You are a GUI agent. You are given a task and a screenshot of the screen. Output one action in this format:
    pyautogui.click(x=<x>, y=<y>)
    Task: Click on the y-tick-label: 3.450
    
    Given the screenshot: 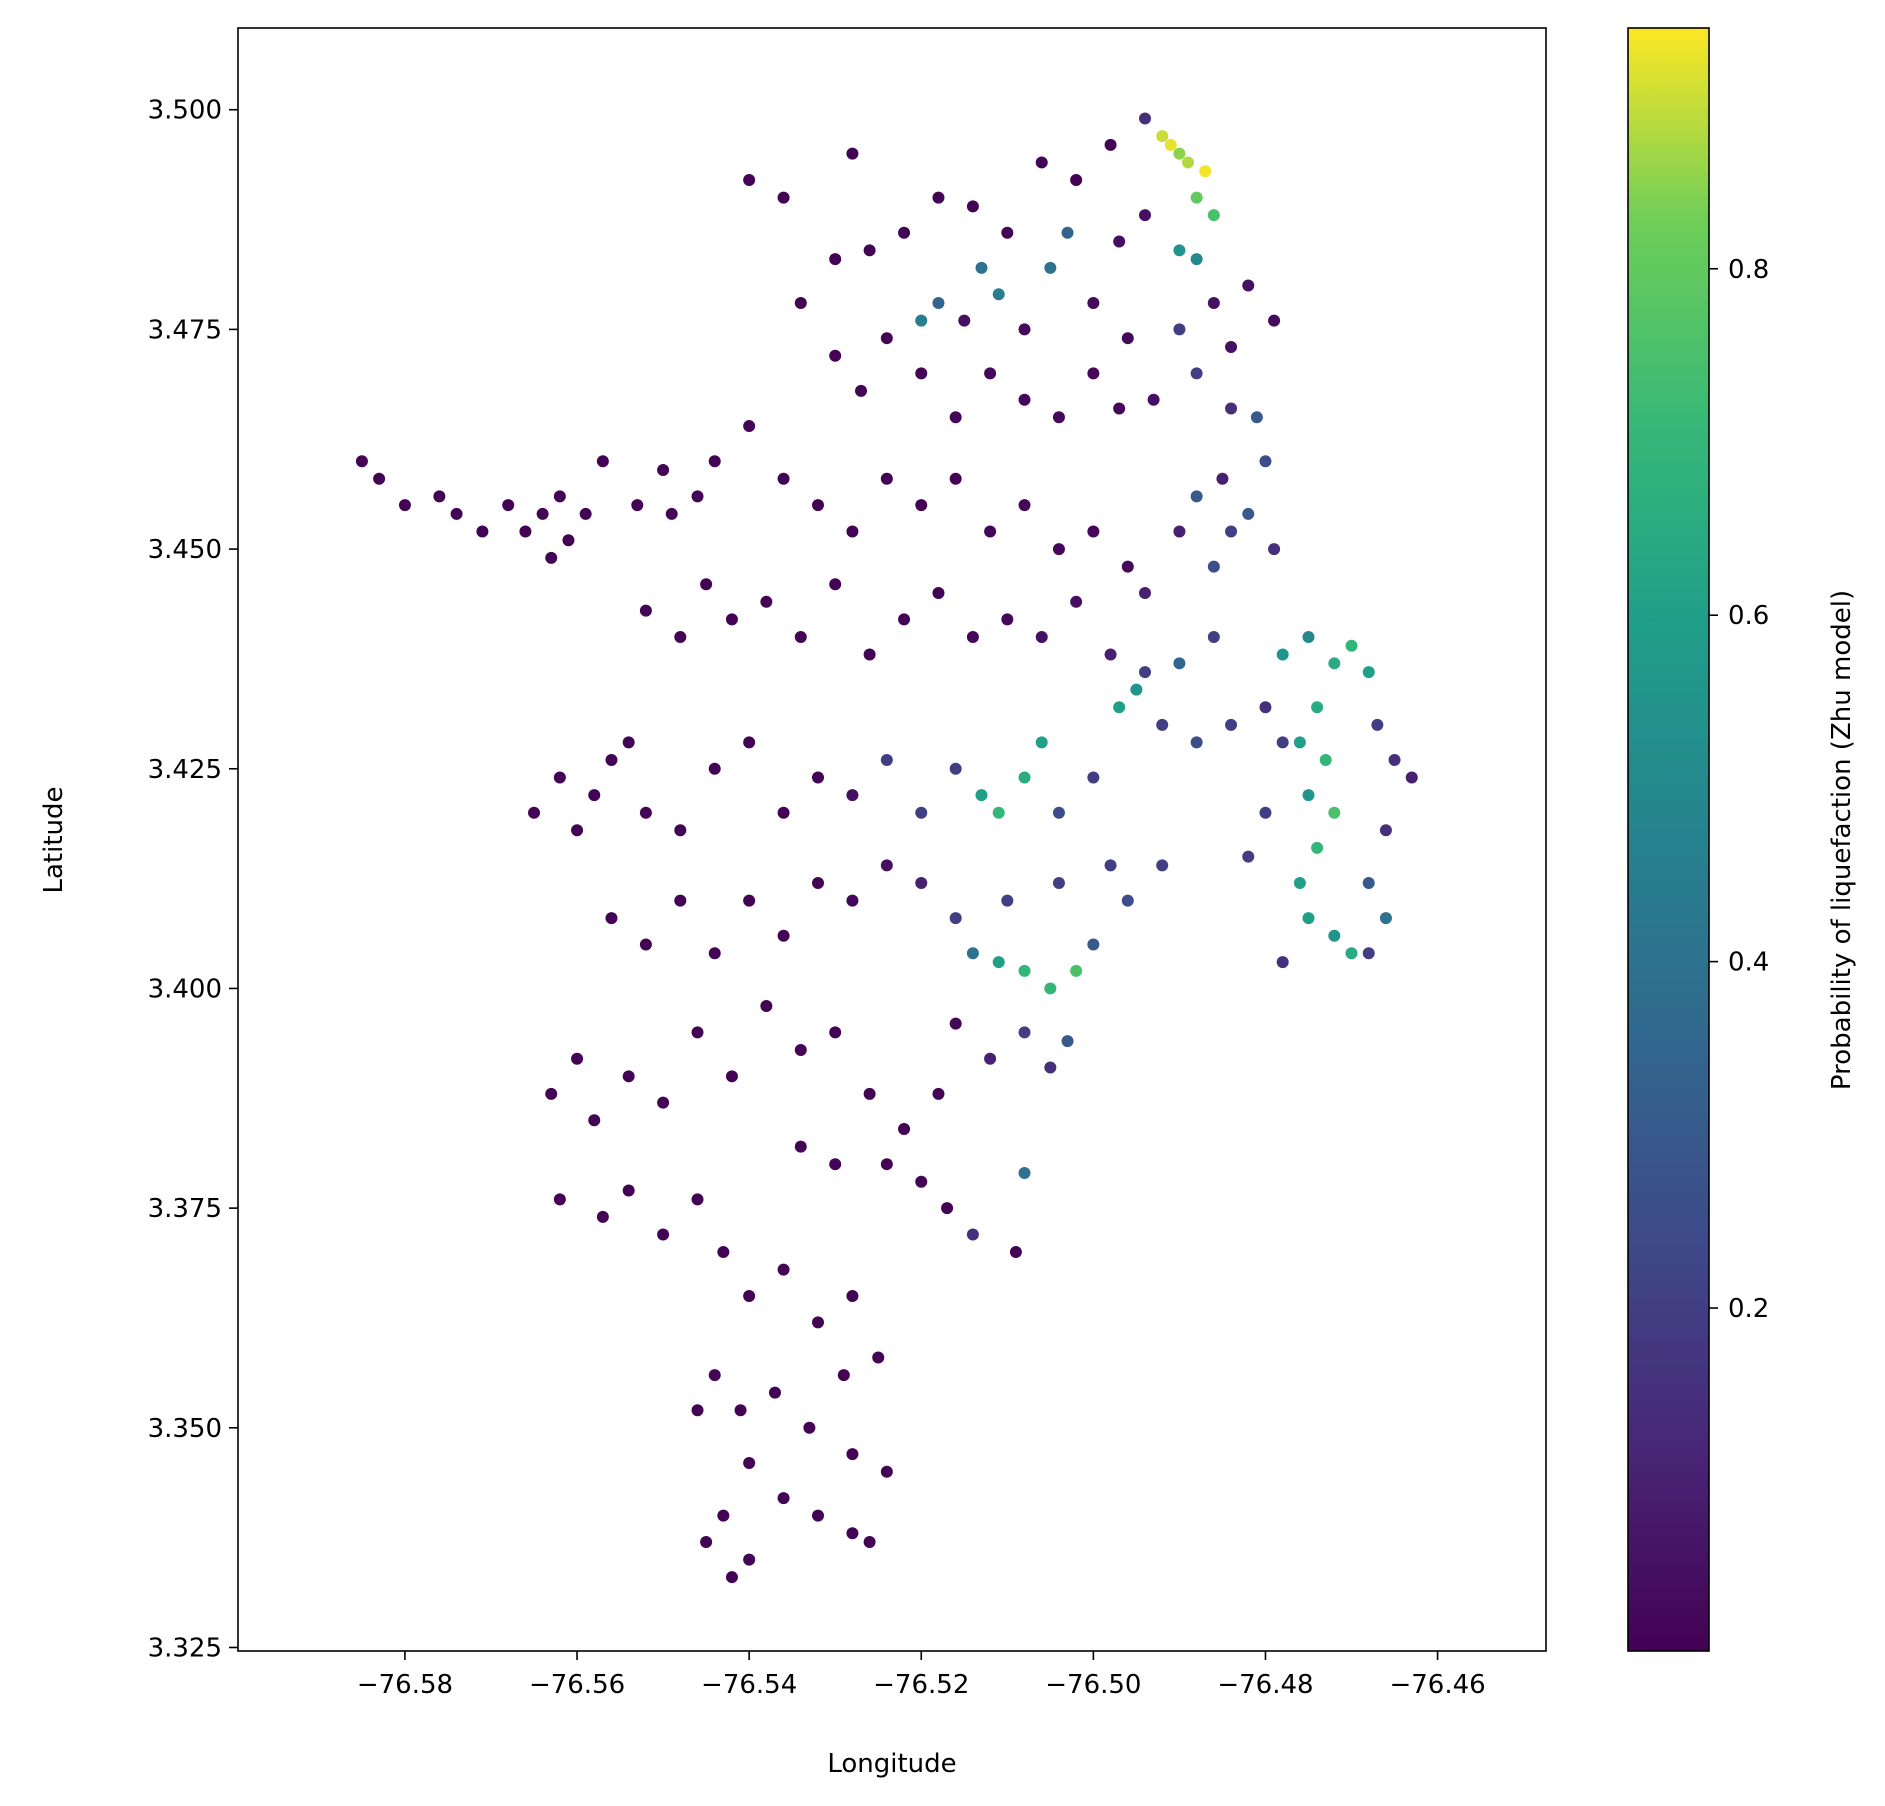 What is the action you would take?
    pyautogui.click(x=185, y=550)
    